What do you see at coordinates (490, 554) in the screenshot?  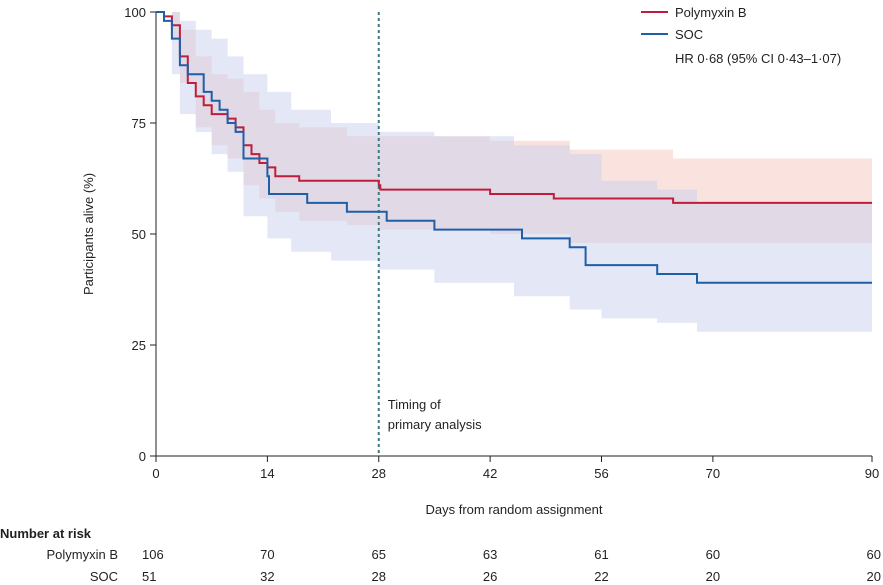 I see `risk-cell: 63` at bounding box center [490, 554].